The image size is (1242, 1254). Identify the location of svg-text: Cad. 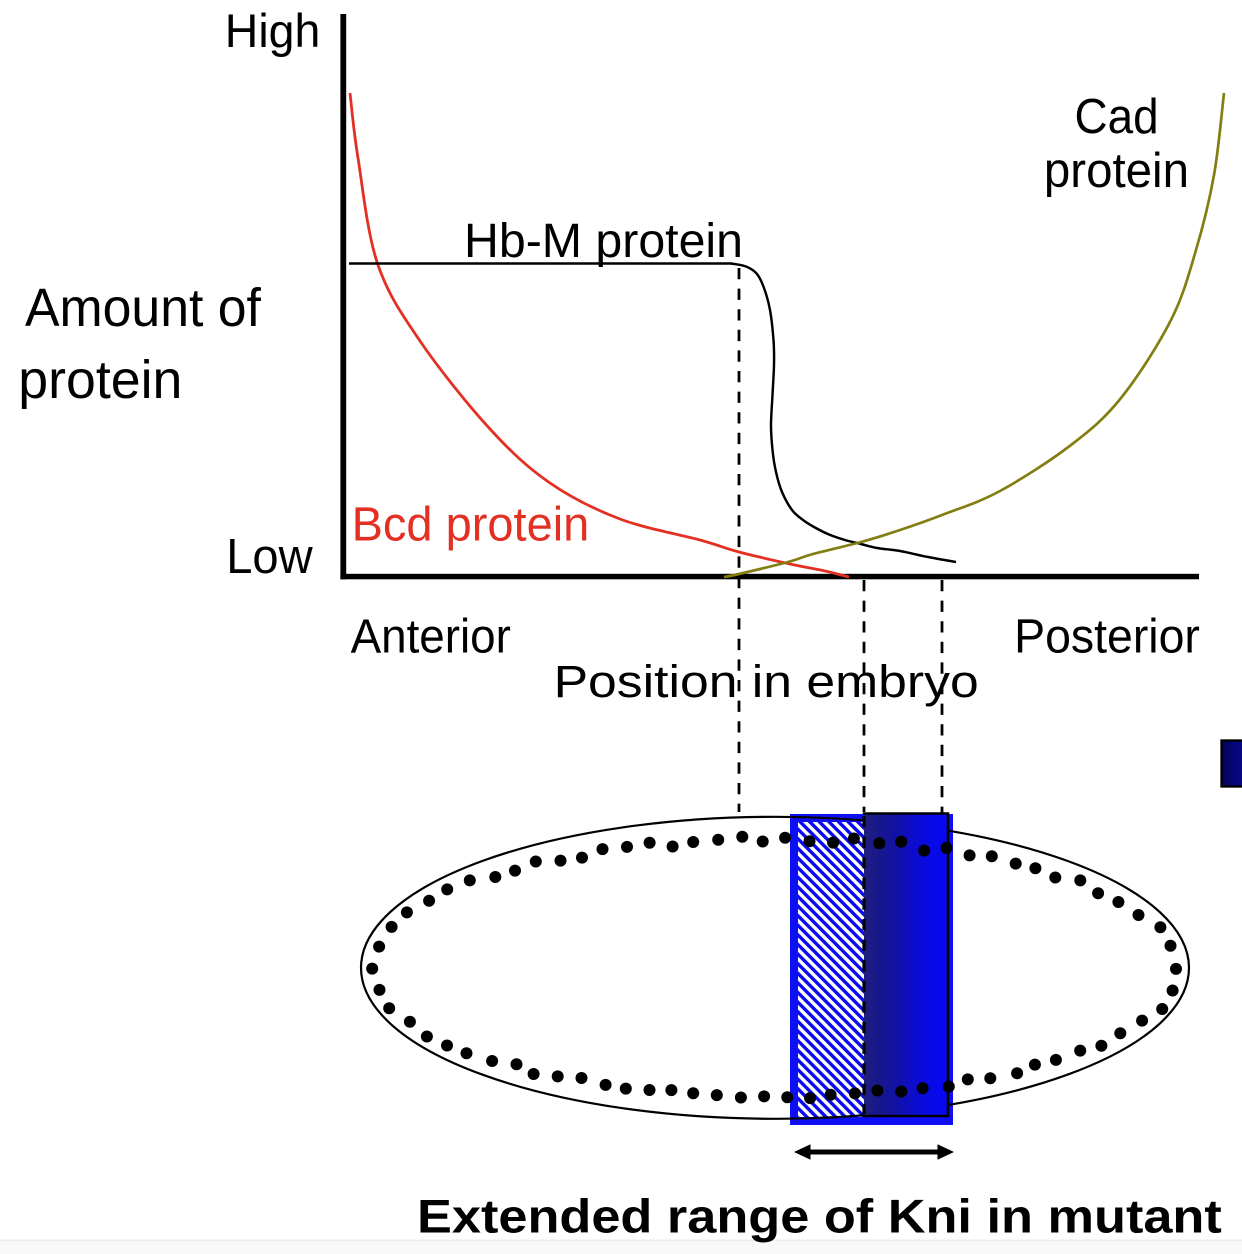
(1117, 117).